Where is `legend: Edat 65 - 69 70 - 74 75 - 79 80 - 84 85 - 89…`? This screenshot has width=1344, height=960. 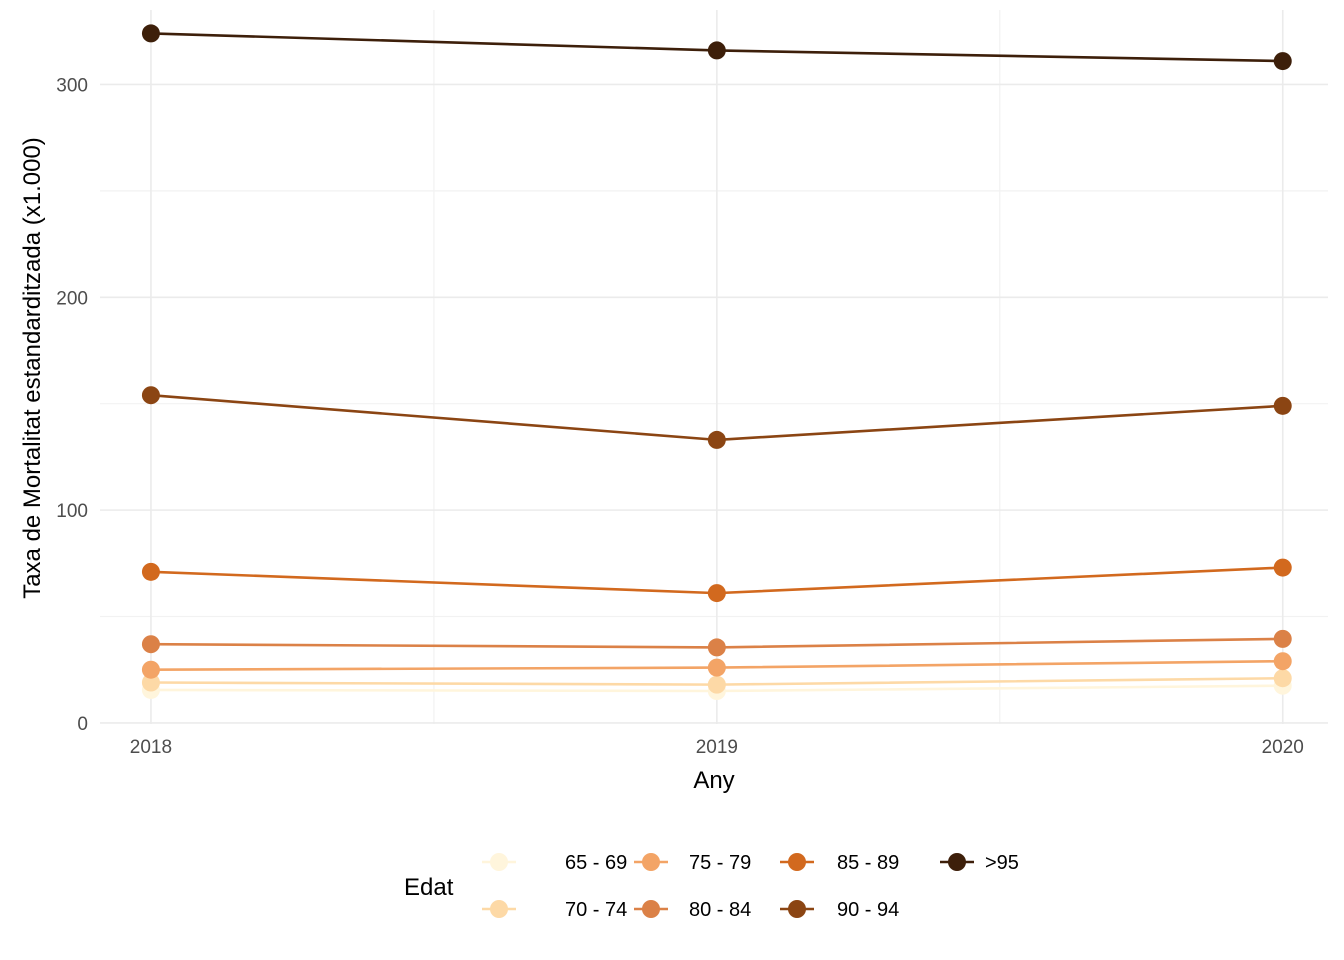 legend: Edat 65 - 69 70 - 74 75 - 79 80 - 84 85 - 89… is located at coordinates (711, 886).